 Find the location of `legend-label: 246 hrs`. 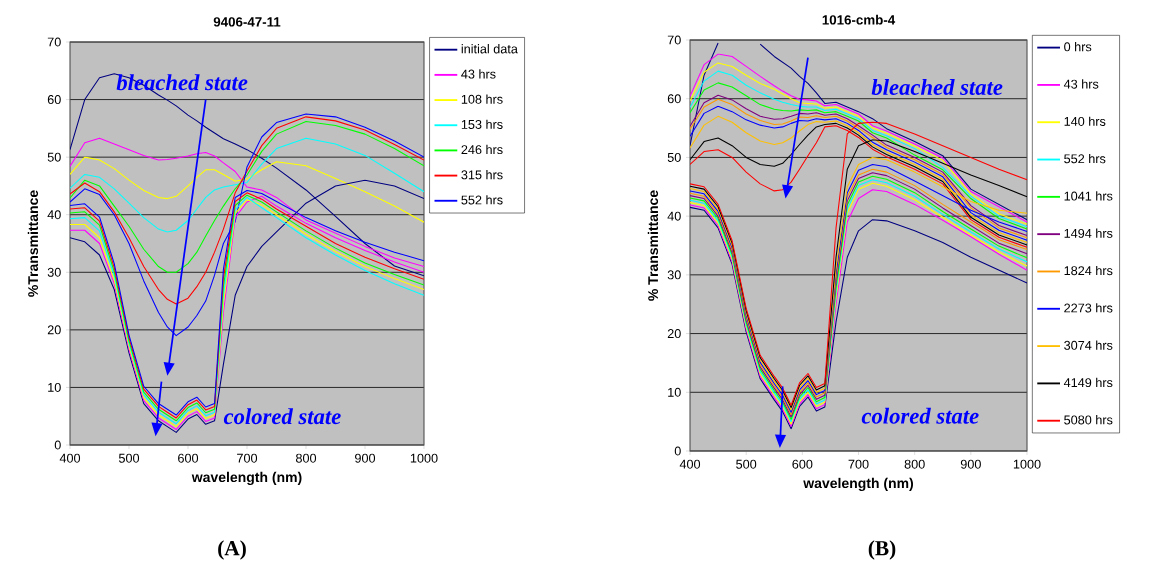

legend-label: 246 hrs is located at coordinates (482, 149).